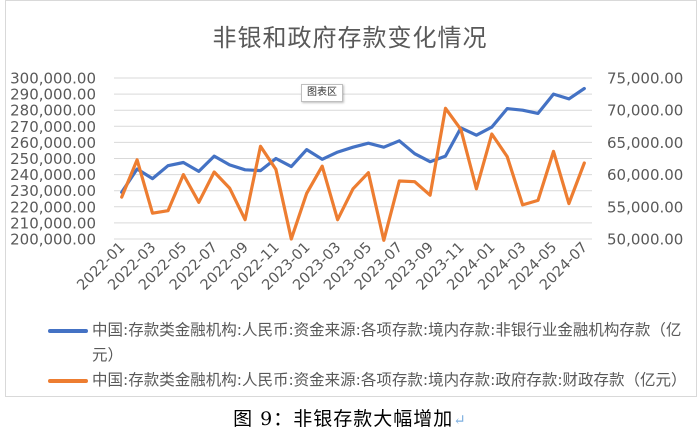 Image resolution: width=700 pixels, height=441 pixels. Describe the element at coordinates (460, 420) in the screenshot. I see `paragraph-mark-icon: ↵` at that location.